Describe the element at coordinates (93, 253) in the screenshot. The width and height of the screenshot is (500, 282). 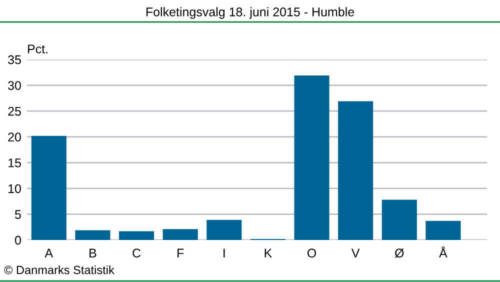
I see `x-tick-label: B` at that location.